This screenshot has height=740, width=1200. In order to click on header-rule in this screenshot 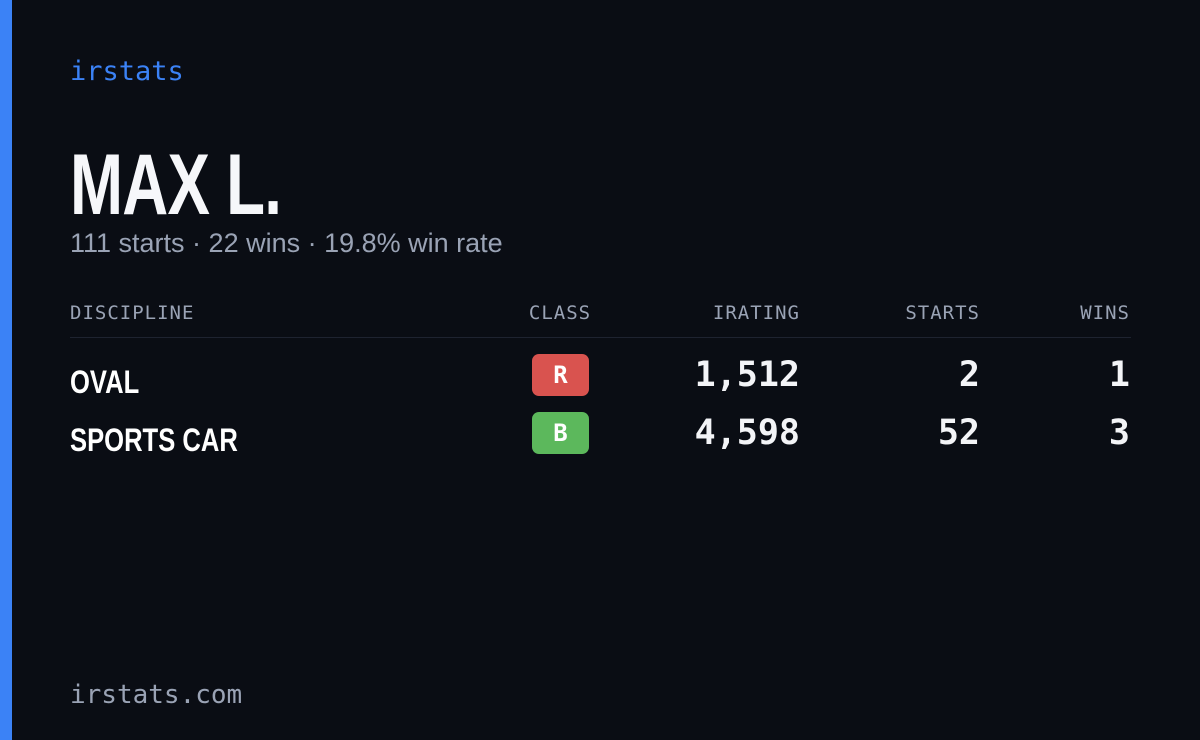, I will do `click(600, 337)`.